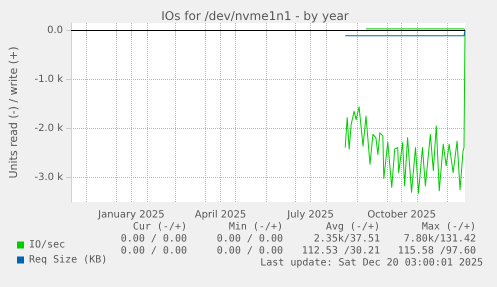 Image resolution: width=497 pixels, height=287 pixels. What do you see at coordinates (371, 263) in the screenshot?
I see `text: Last update: Sat Dec 20 03:00:01 2025` at bounding box center [371, 263].